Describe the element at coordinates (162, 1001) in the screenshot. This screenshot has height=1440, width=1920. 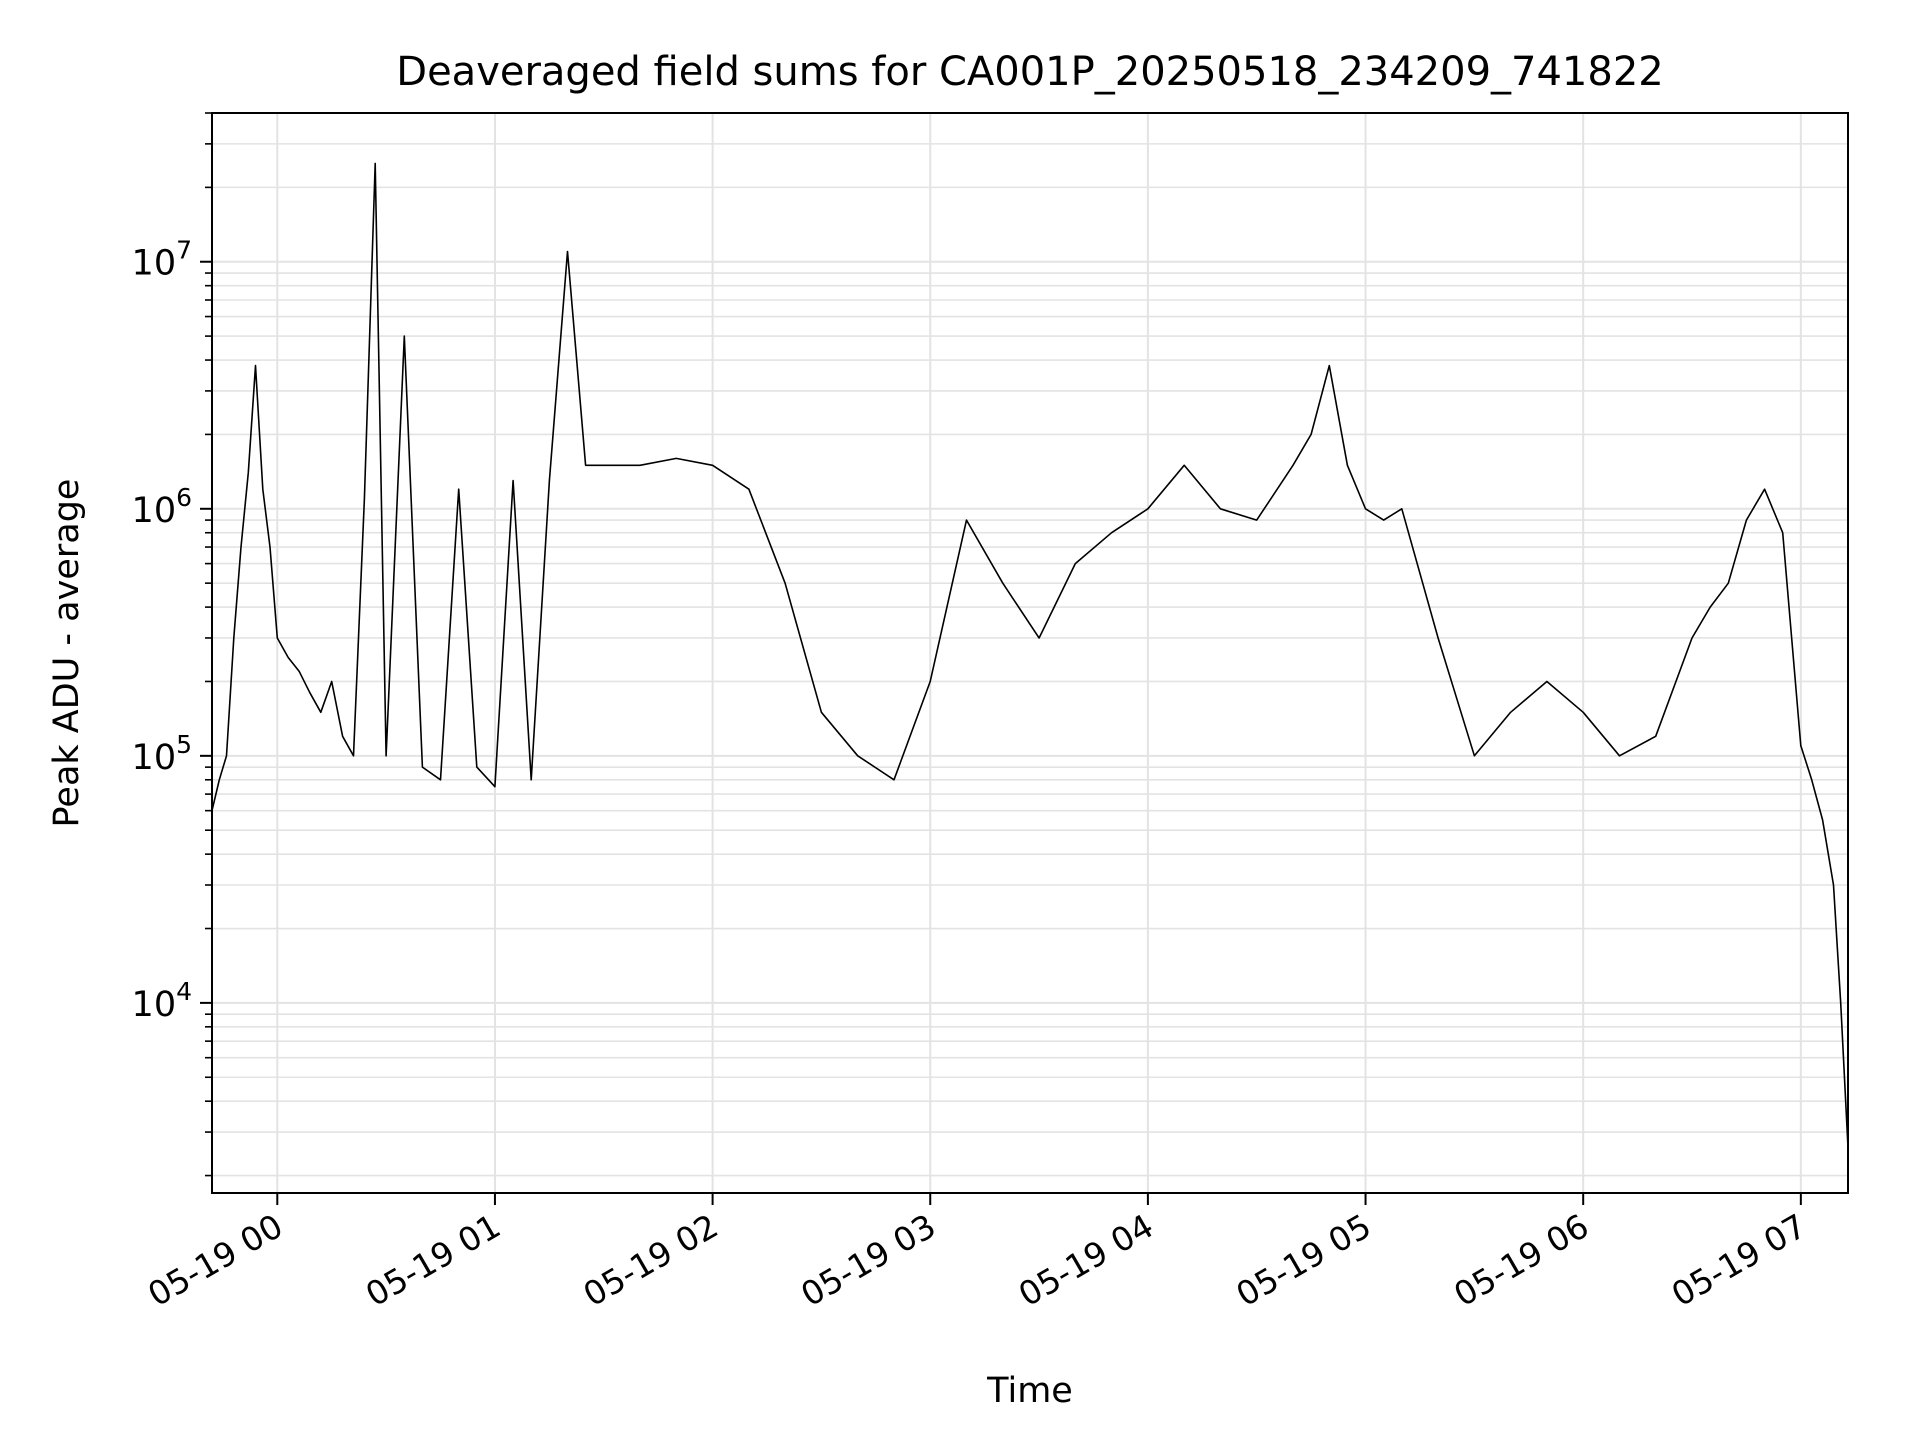
I see `y-tick-label: 10⁴` at that location.